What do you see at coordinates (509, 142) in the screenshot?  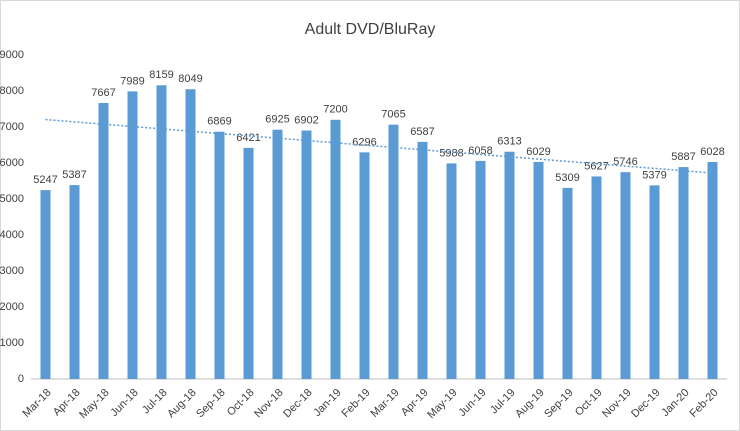 I see `data-label: 6313` at bounding box center [509, 142].